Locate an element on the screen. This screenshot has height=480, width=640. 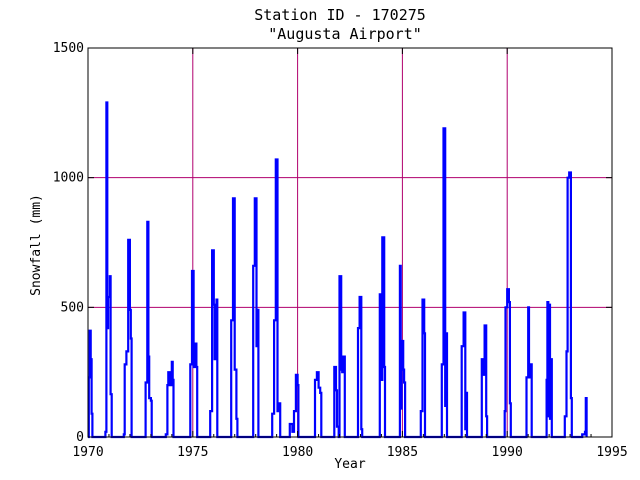
x-tick-label-4: 1990 is located at coordinates (507, 452).